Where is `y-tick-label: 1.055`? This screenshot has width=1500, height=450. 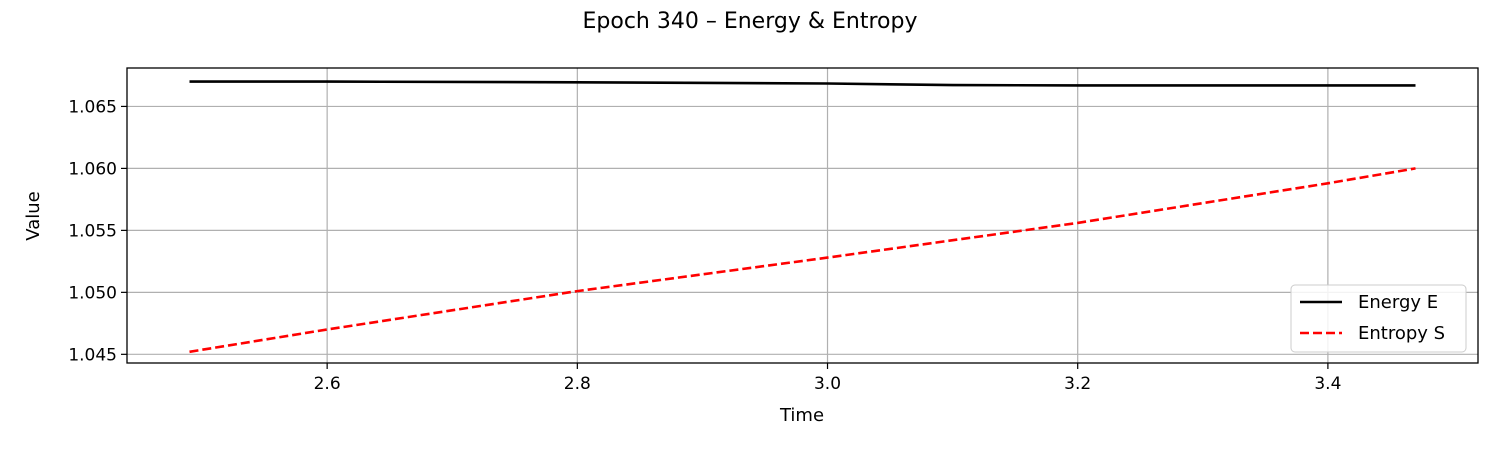
y-tick-label: 1.055 is located at coordinates (92, 231).